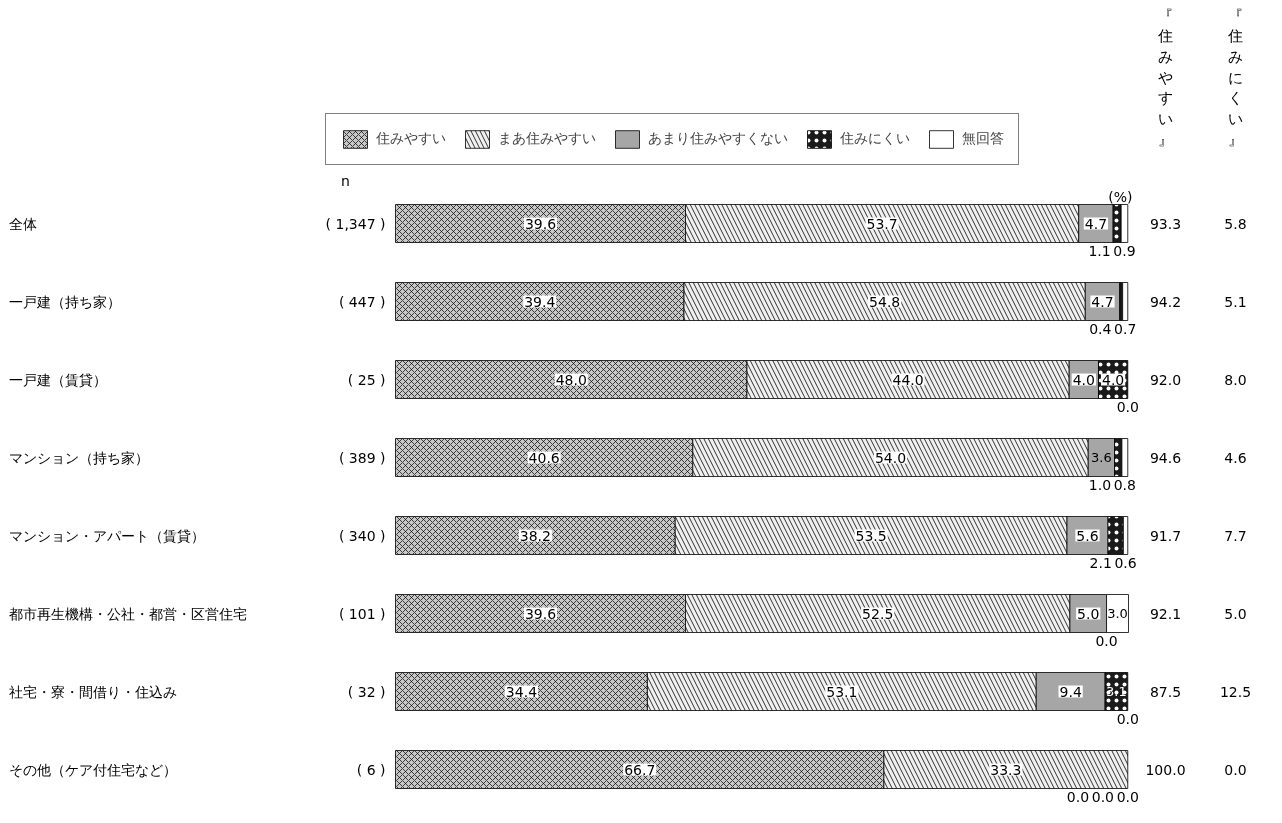  Describe the element at coordinates (362, 457) in the screenshot. I see `text: ( 389 )` at that location.